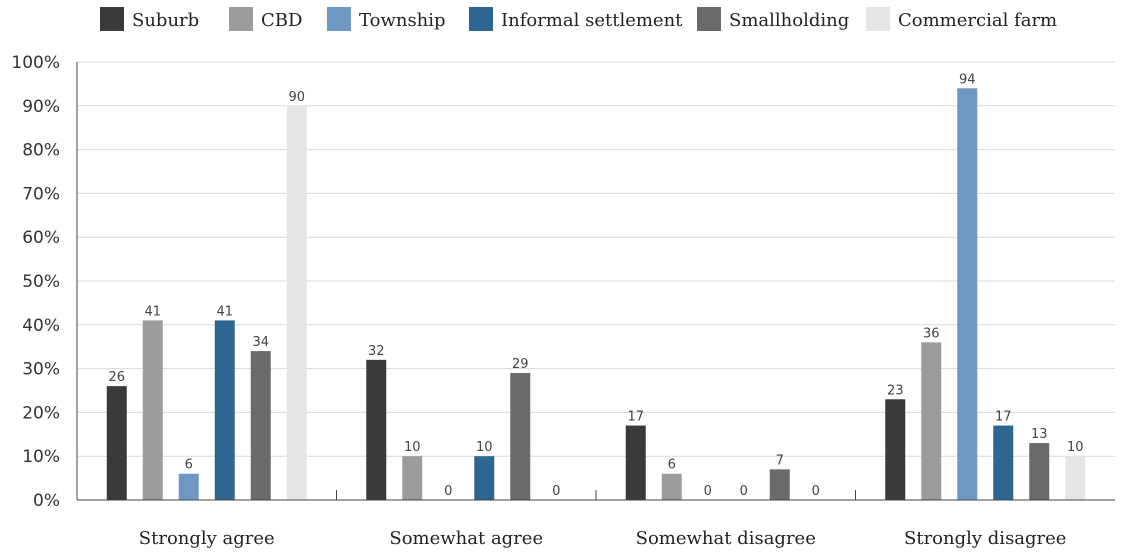  Describe the element at coordinates (780, 460) in the screenshot. I see `data-label: 7` at that location.